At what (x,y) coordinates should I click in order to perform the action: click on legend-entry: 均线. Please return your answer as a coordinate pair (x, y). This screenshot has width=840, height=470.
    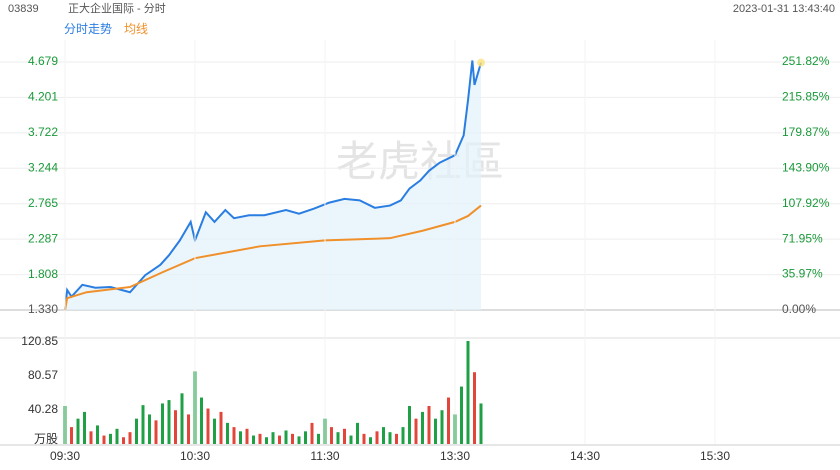
    Looking at the image, I should click on (136, 29).